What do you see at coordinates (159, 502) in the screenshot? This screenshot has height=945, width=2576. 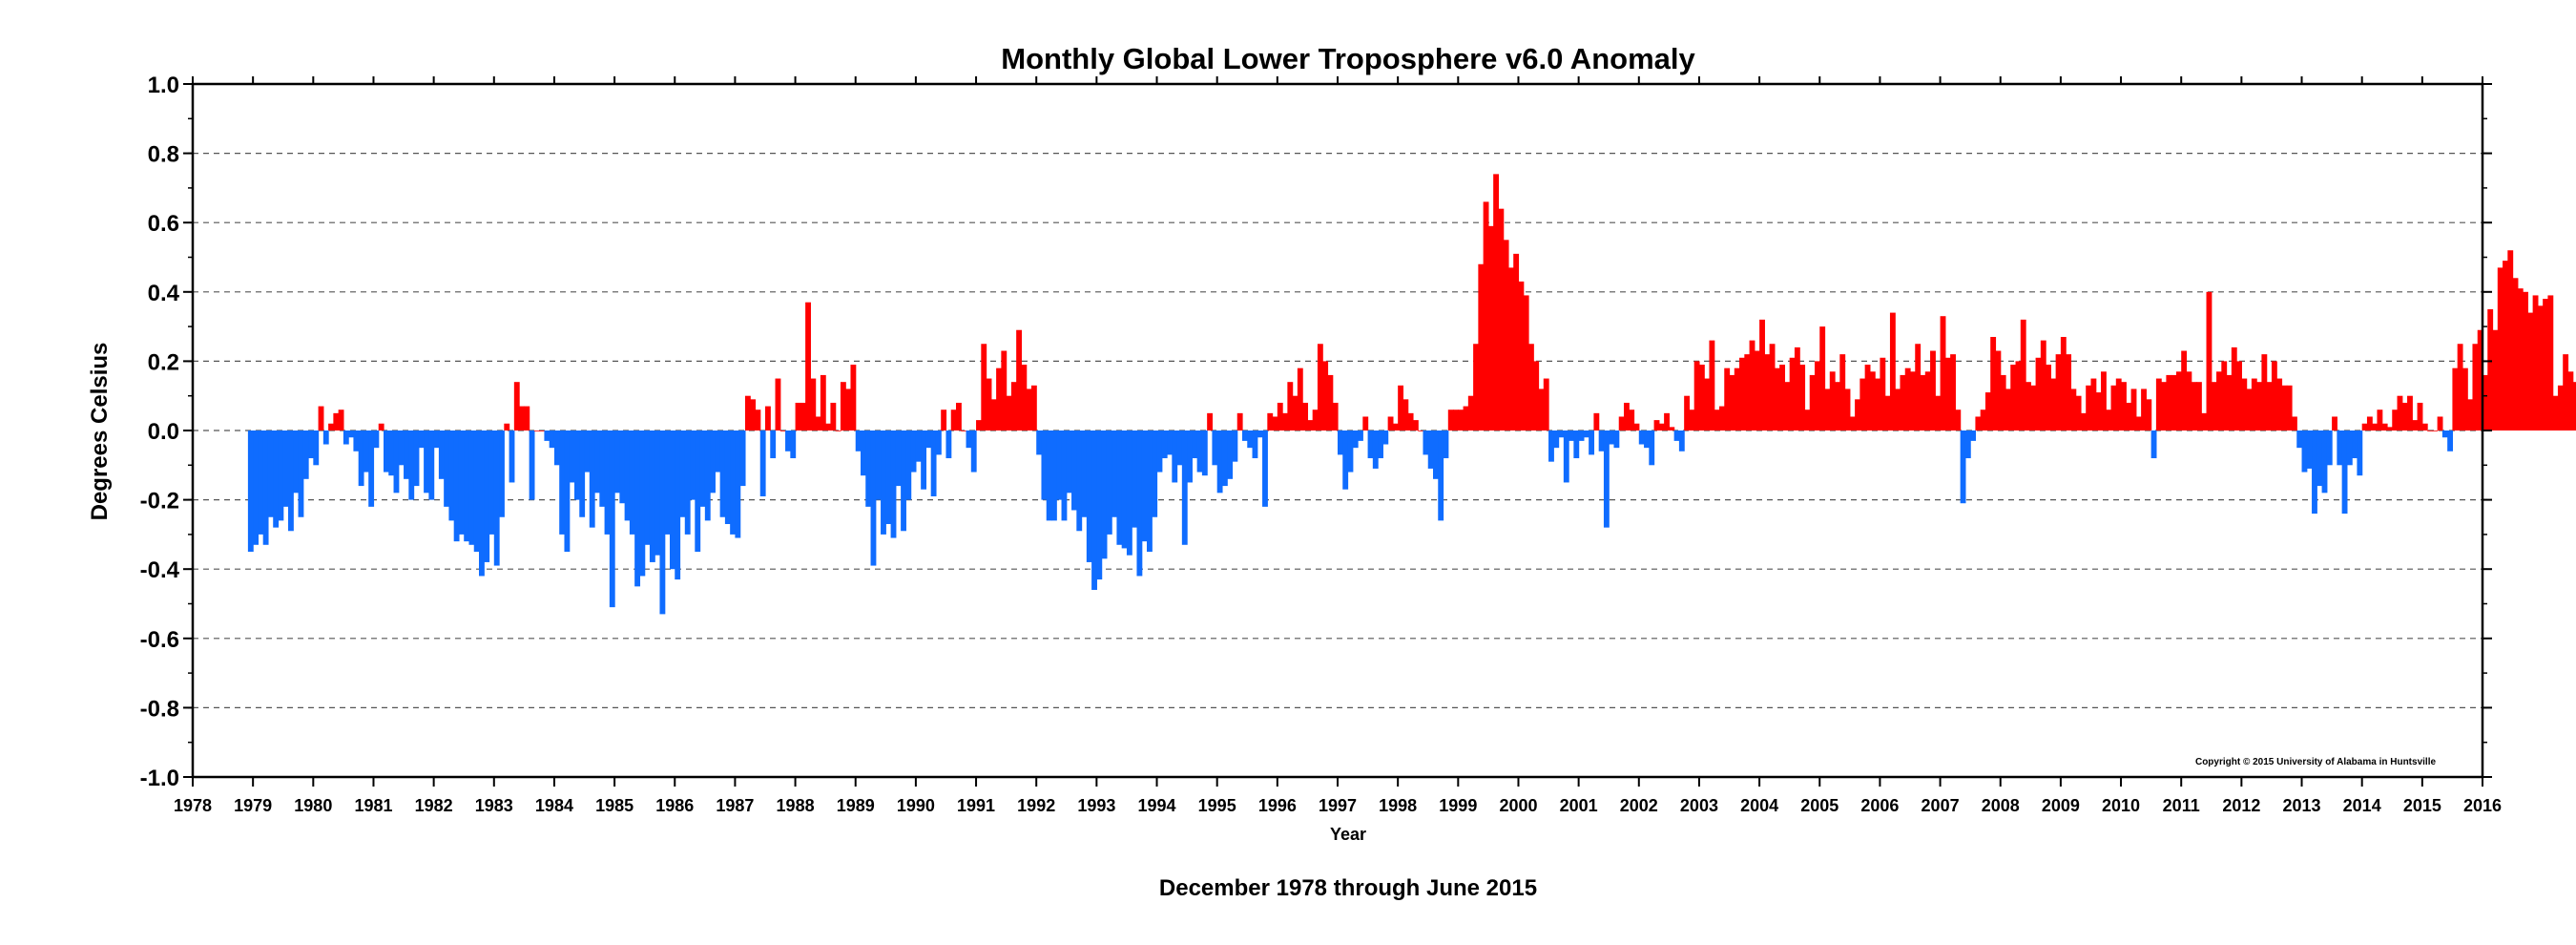 I see `y-tick-label: -0.2` at bounding box center [159, 502].